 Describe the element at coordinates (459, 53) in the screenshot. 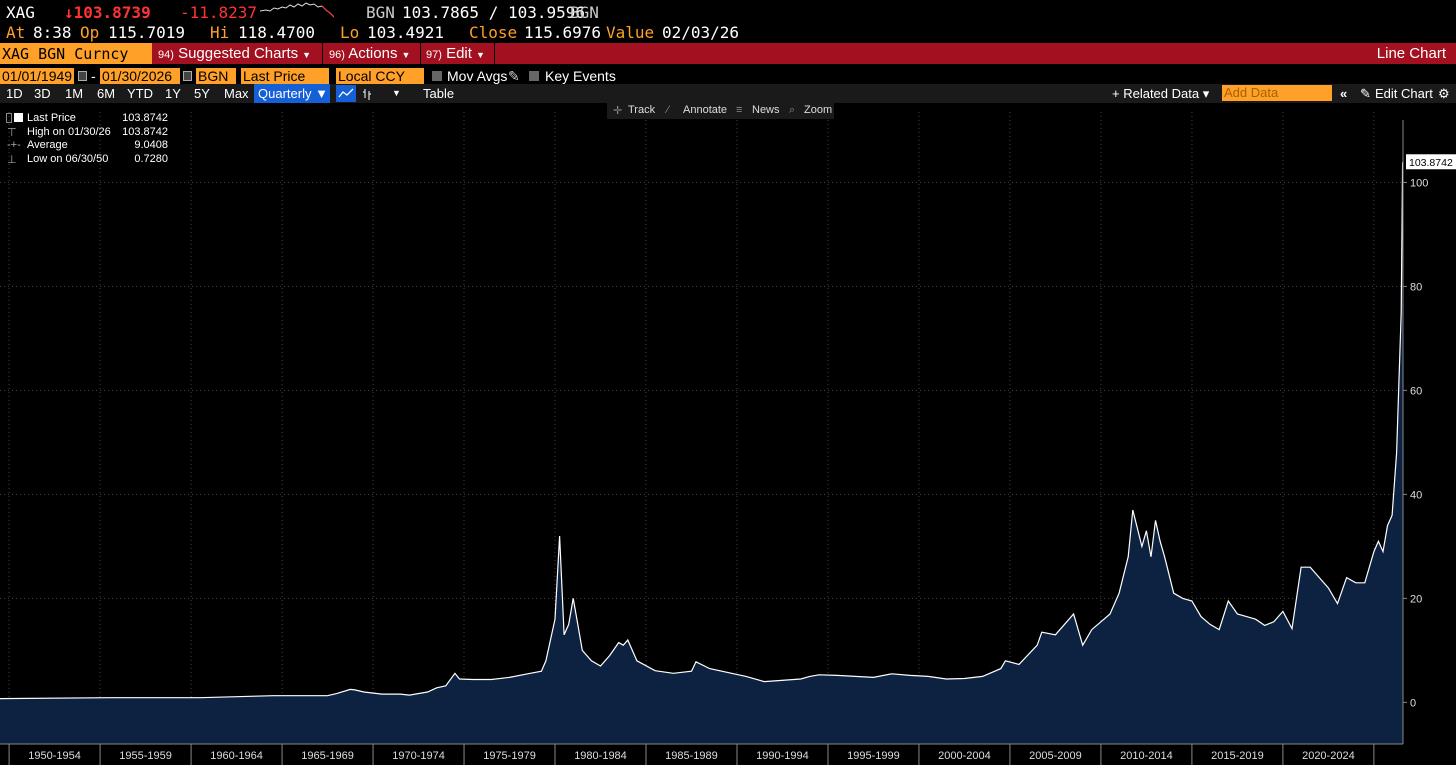

I see `menu-label: Edit` at that location.